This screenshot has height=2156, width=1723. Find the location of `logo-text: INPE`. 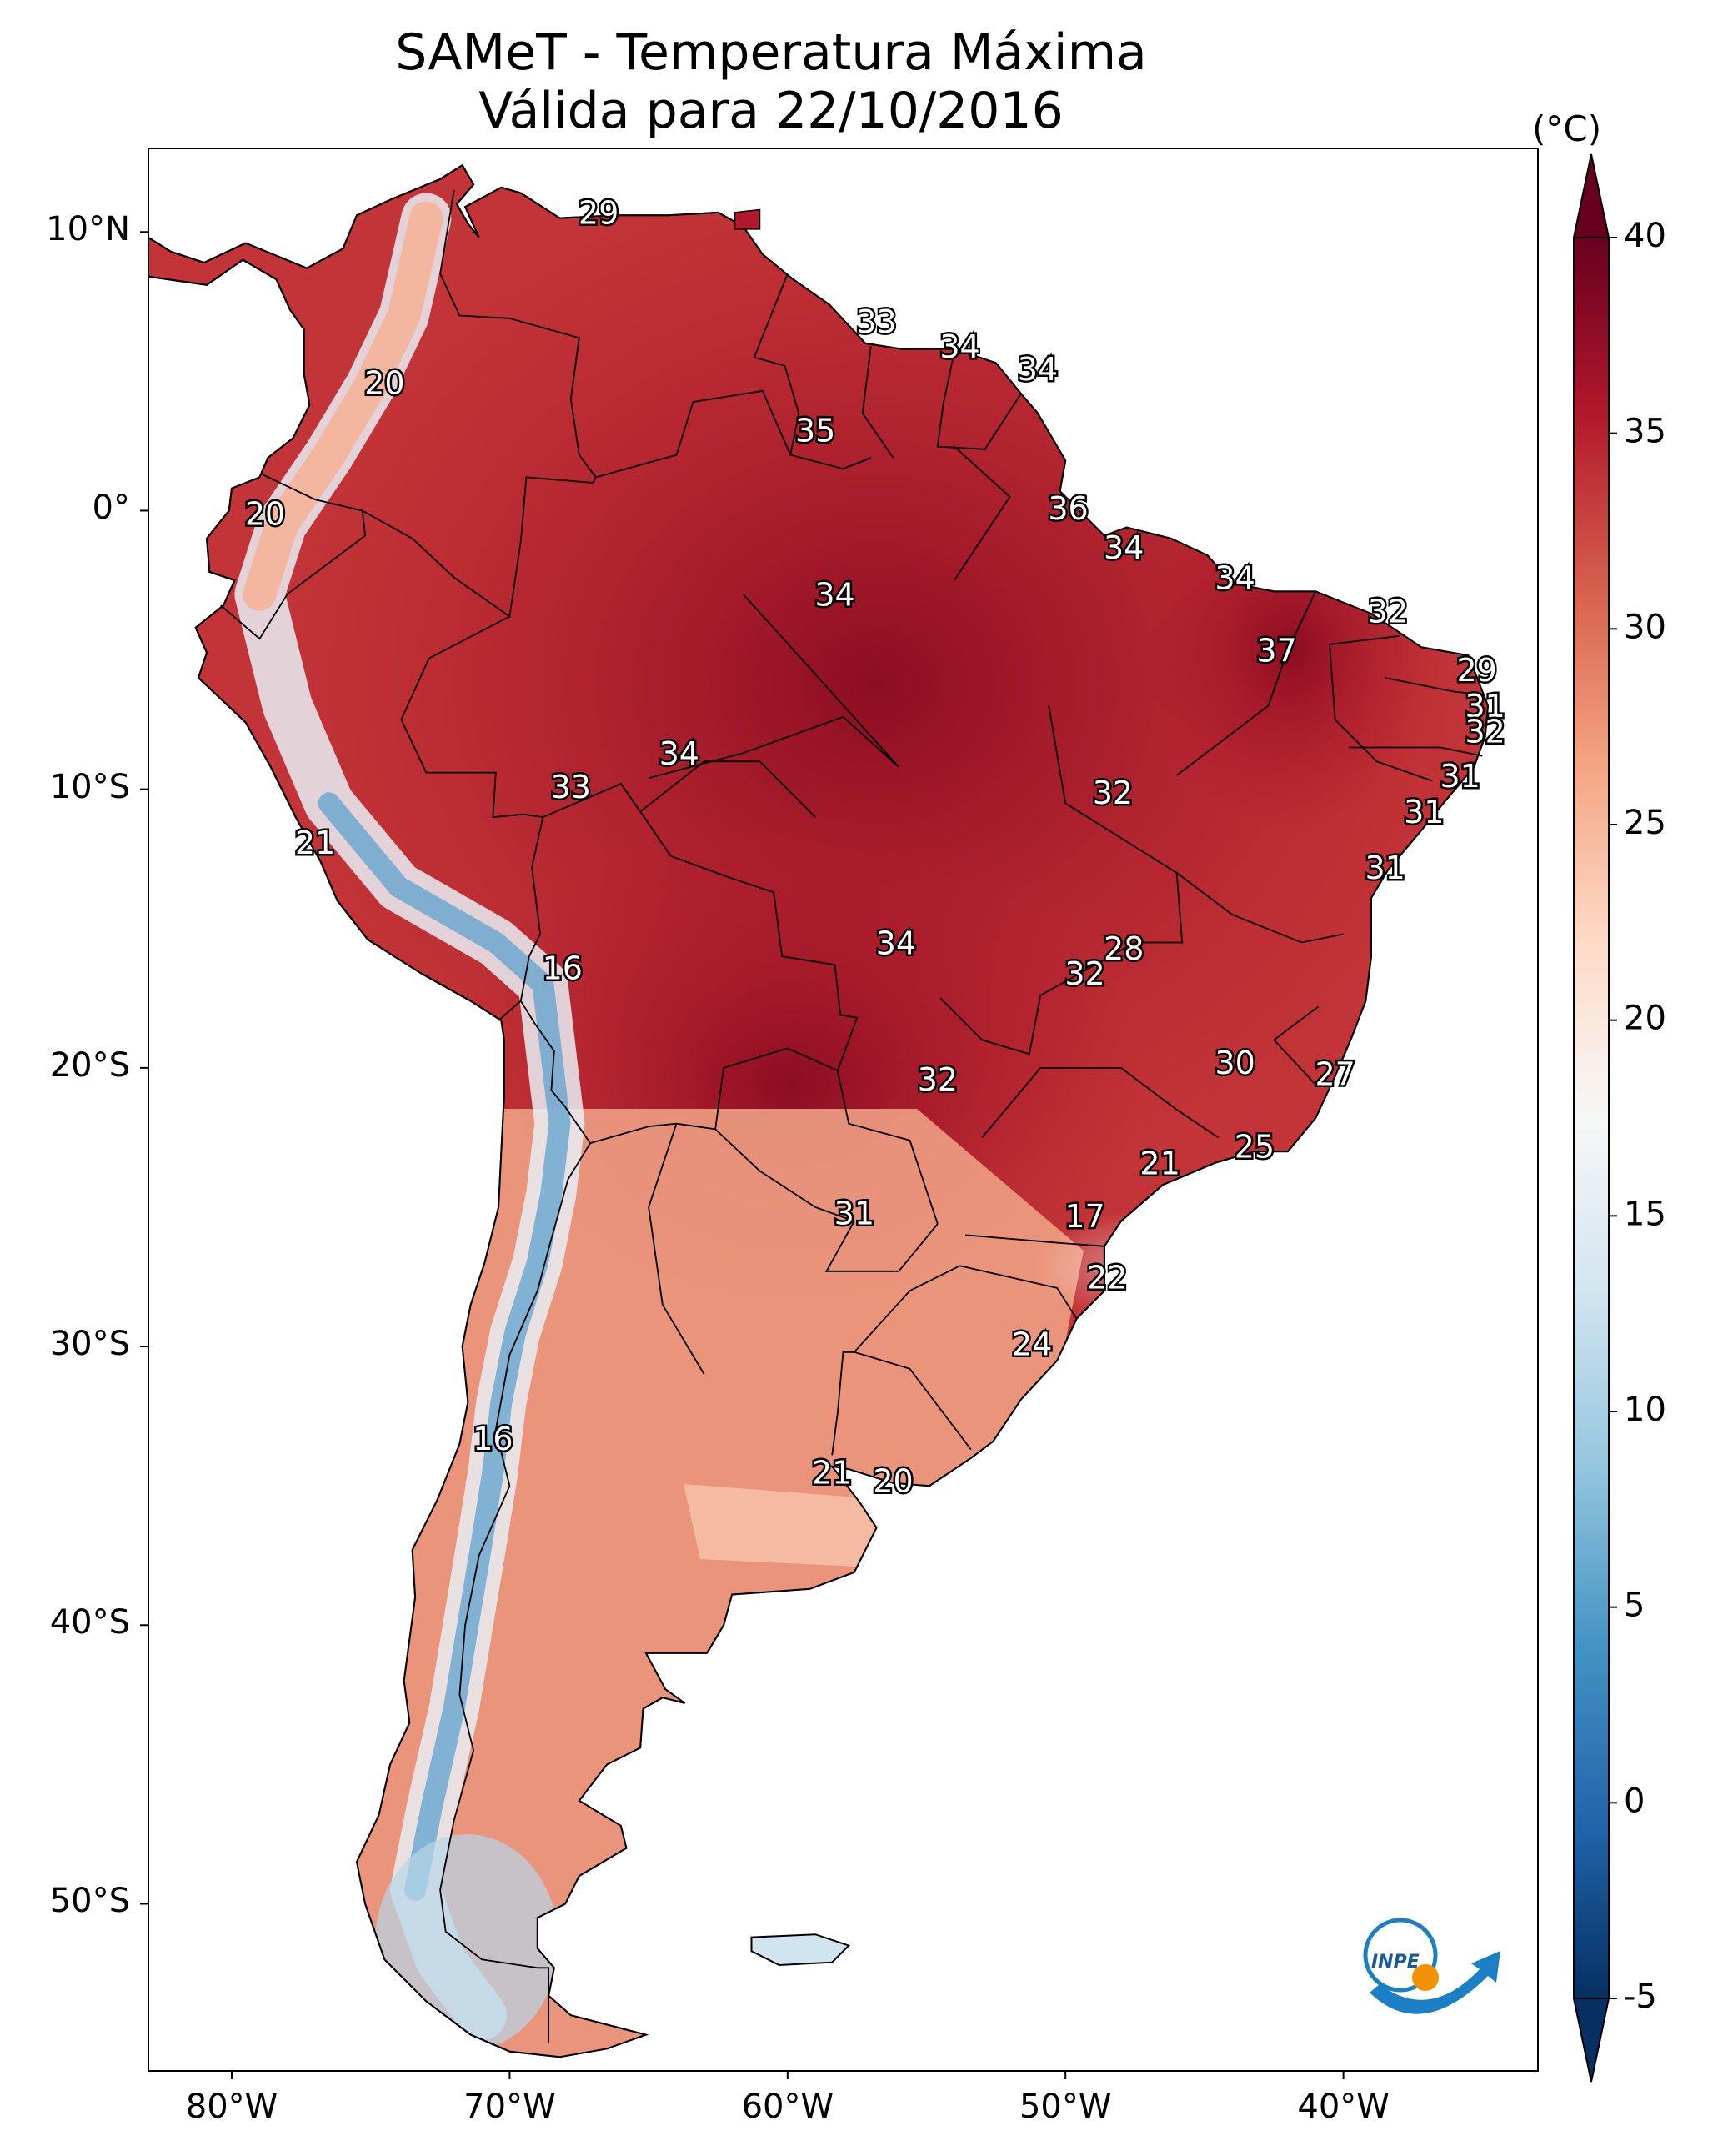

logo-text: INPE is located at coordinates (1395, 1963).